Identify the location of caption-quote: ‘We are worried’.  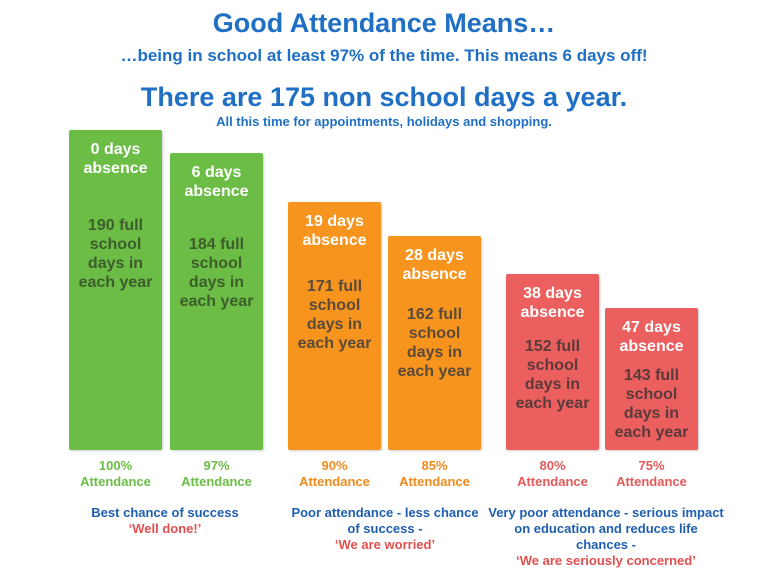
(385, 544).